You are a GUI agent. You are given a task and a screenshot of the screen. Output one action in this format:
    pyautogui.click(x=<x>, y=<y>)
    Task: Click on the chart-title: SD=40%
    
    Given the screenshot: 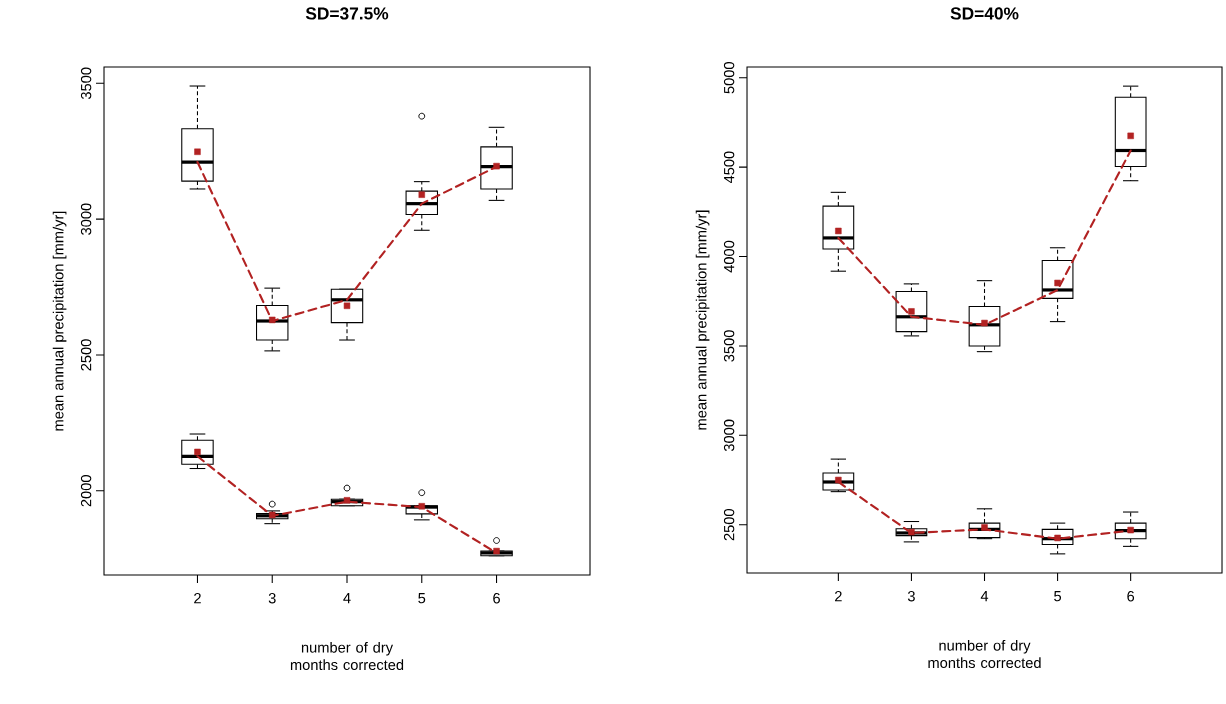 What is the action you would take?
    pyautogui.click(x=984, y=13)
    